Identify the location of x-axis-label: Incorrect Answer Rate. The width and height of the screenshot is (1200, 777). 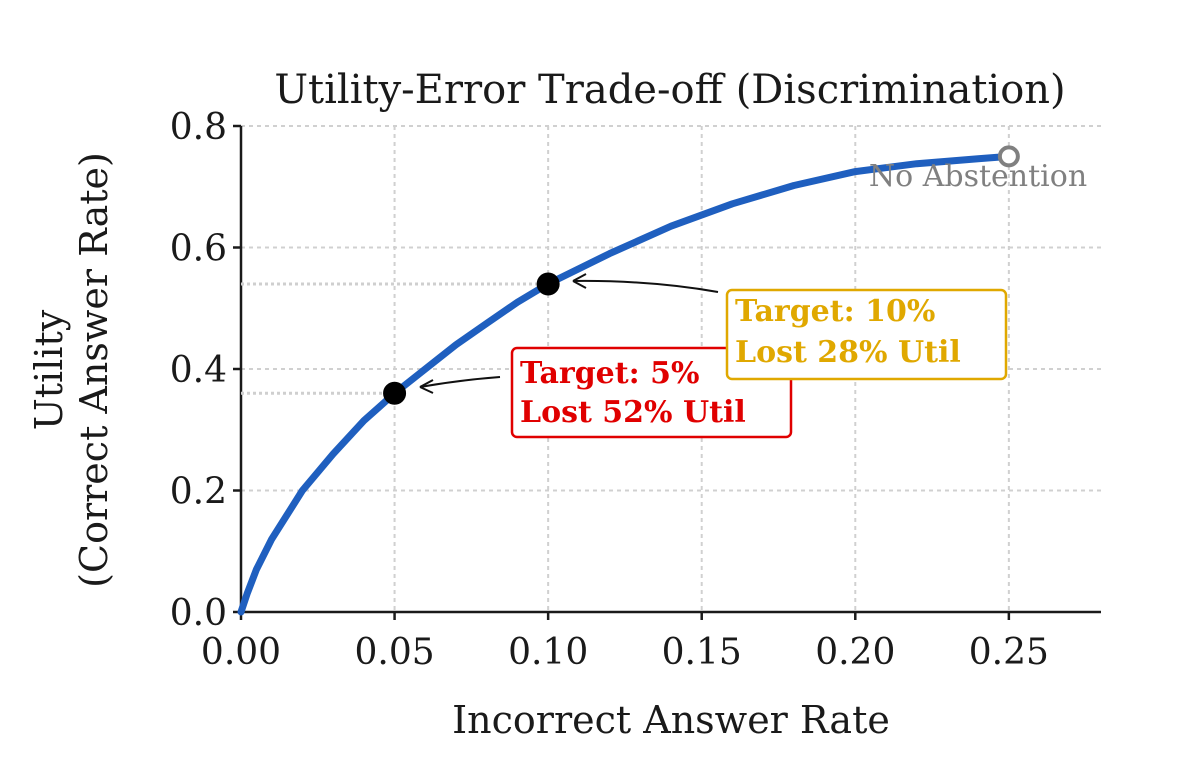
(671, 720).